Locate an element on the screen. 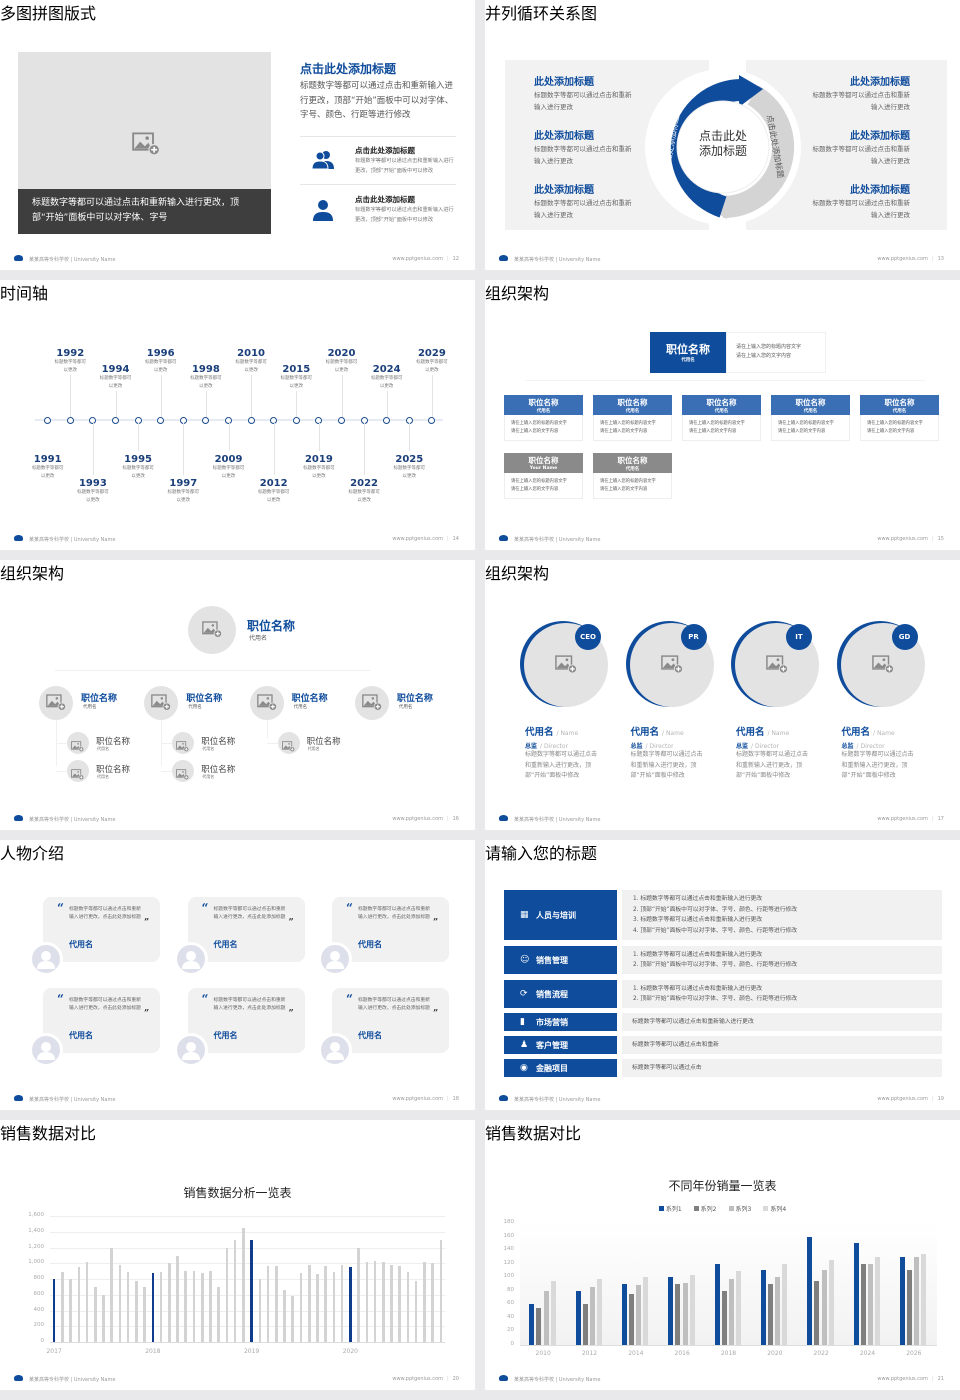  top-avatar-placeholder is located at coordinates (212, 630).